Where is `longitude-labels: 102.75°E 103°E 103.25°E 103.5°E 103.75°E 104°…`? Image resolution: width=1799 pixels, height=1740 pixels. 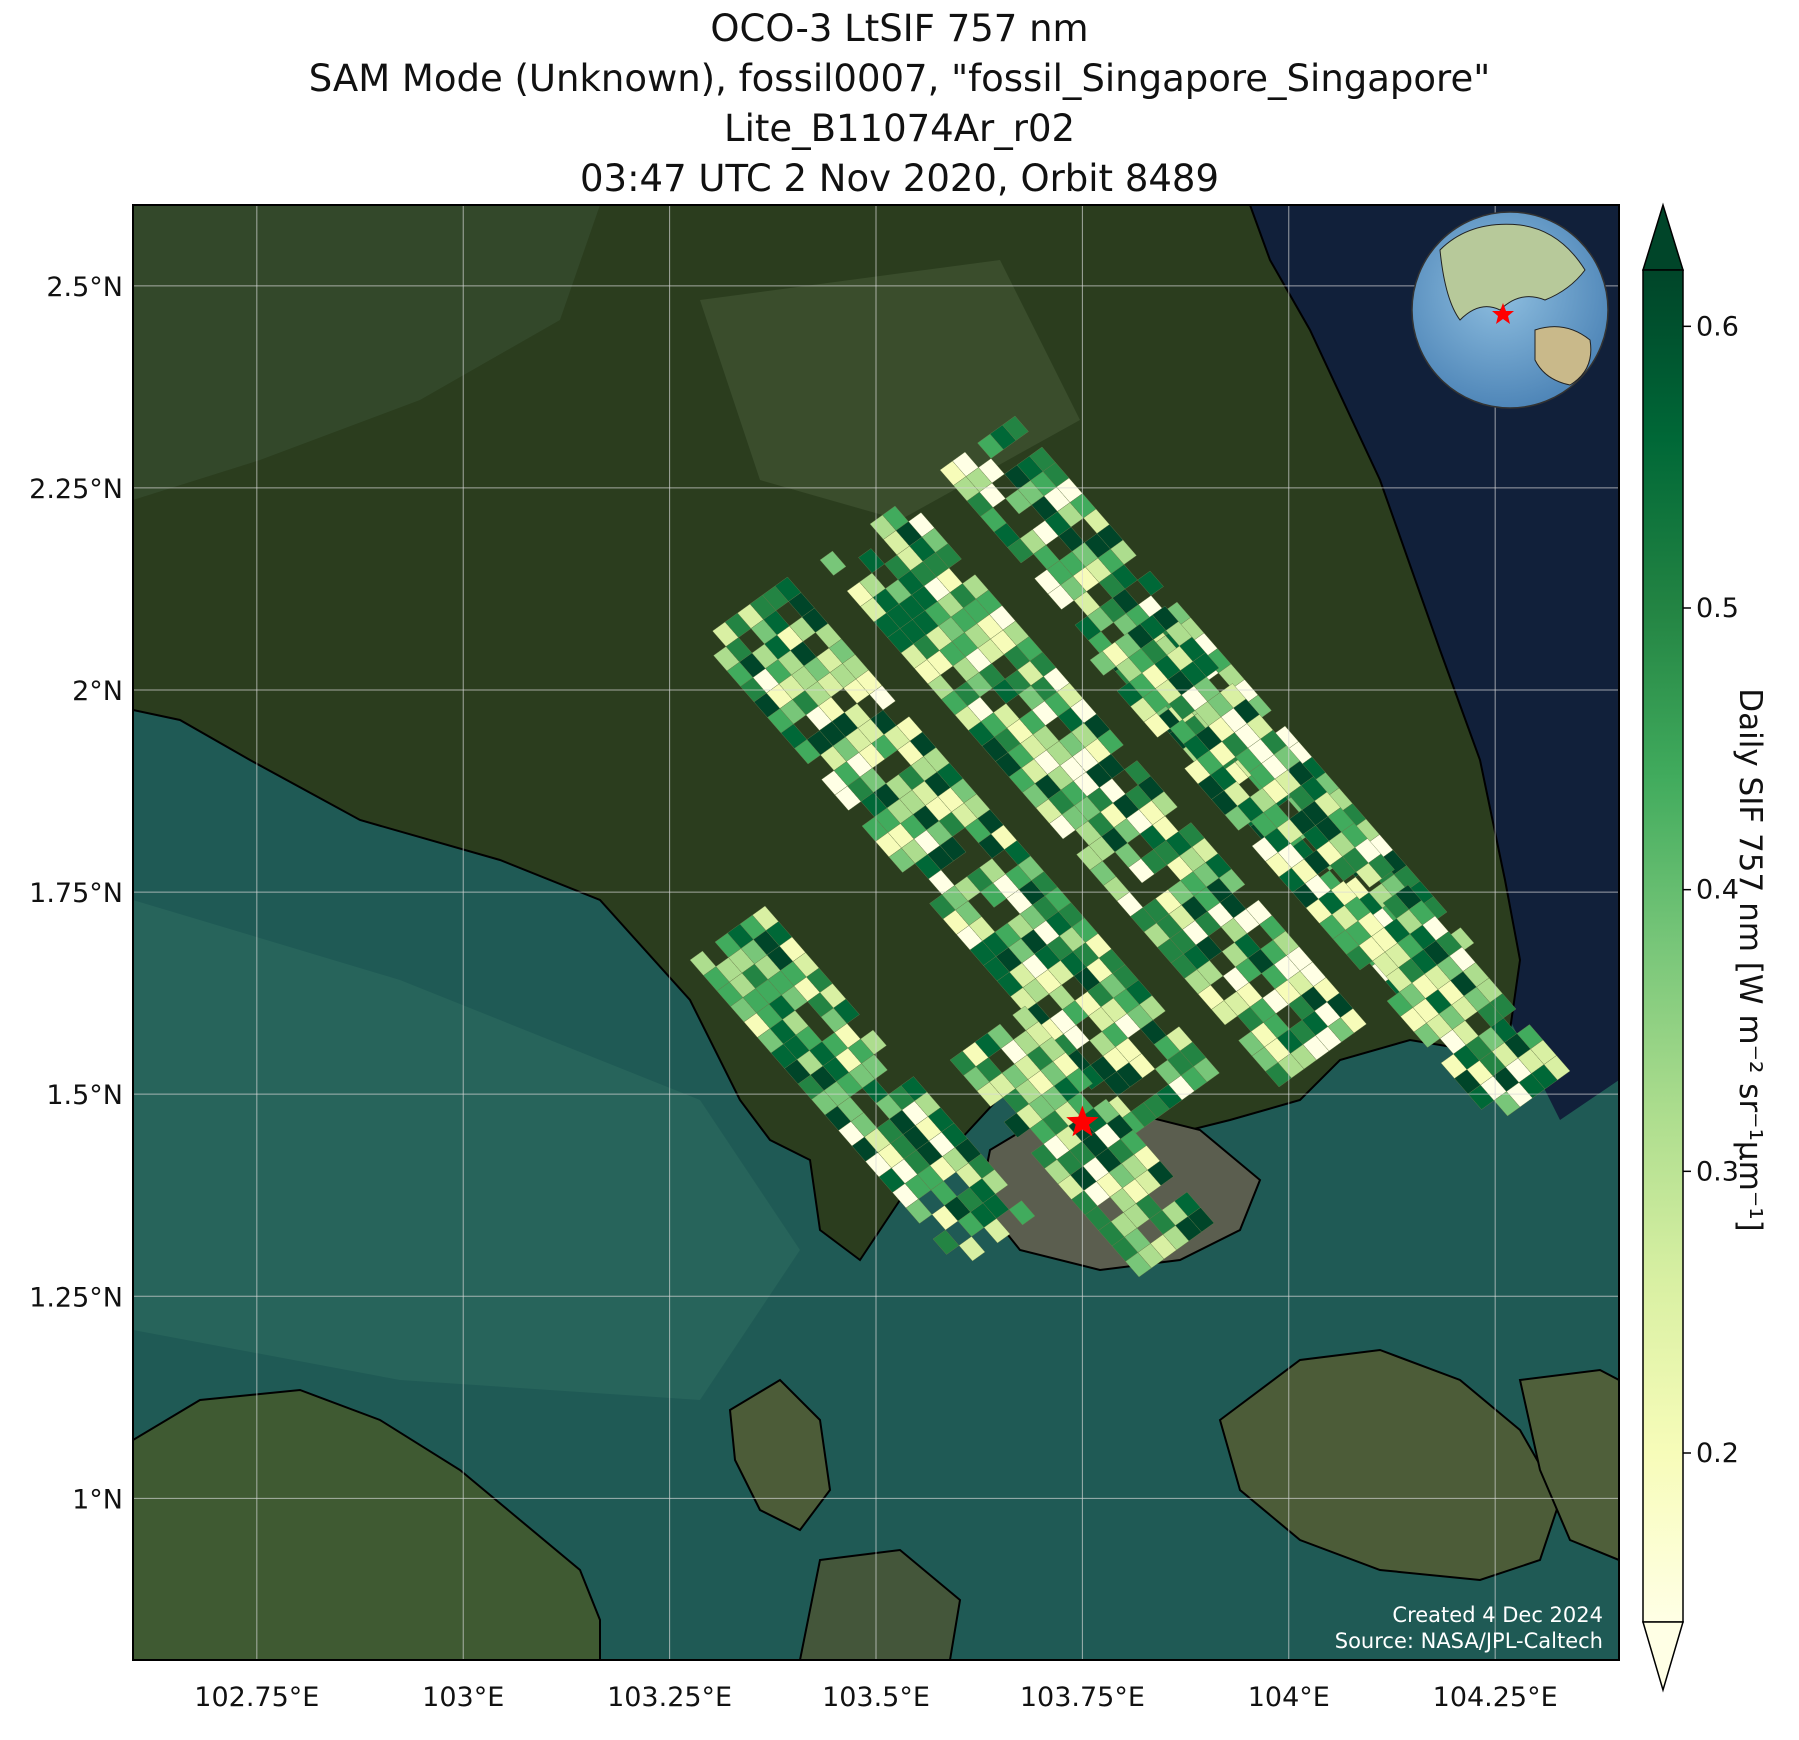
longitude-labels: 102.75°E 103°E 103.25°E 103.5°E 103.75°E 104°… is located at coordinates (875, 1697).